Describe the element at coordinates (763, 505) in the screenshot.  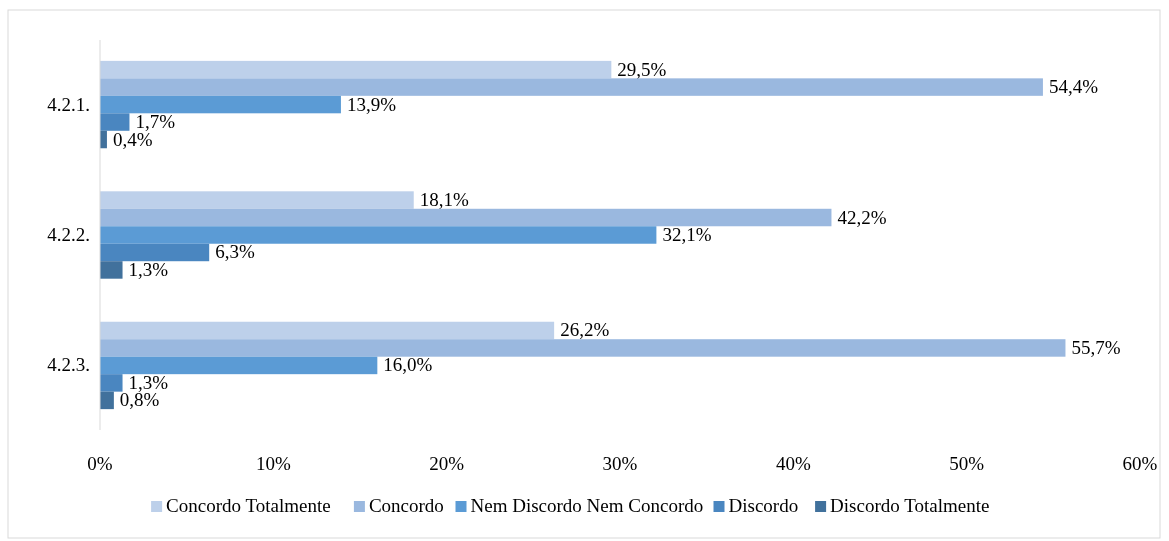
I see `legend-label: Discordo` at that location.